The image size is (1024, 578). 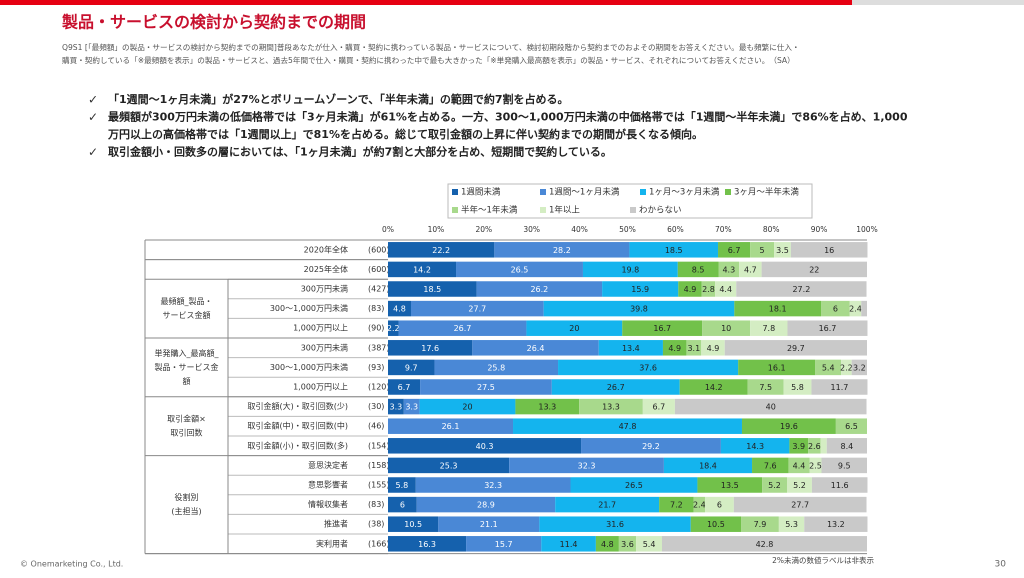 What do you see at coordinates (298, 406) in the screenshot?
I see `row-label: 取引金額(大)・取引回数(少)` at bounding box center [298, 406].